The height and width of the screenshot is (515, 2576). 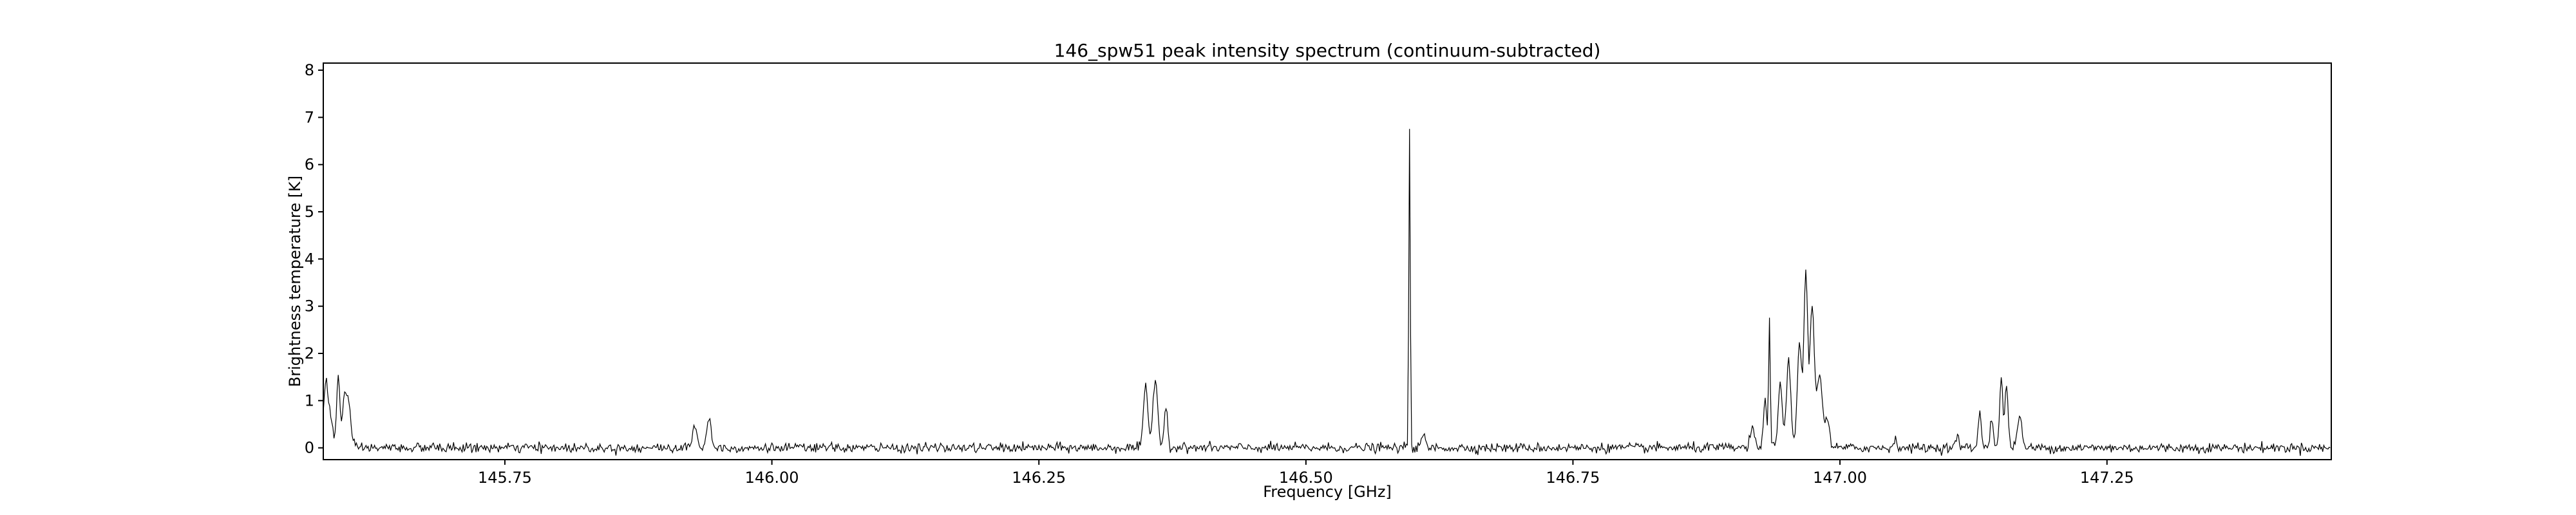 I want to click on y-tick-label: 3, so click(x=309, y=306).